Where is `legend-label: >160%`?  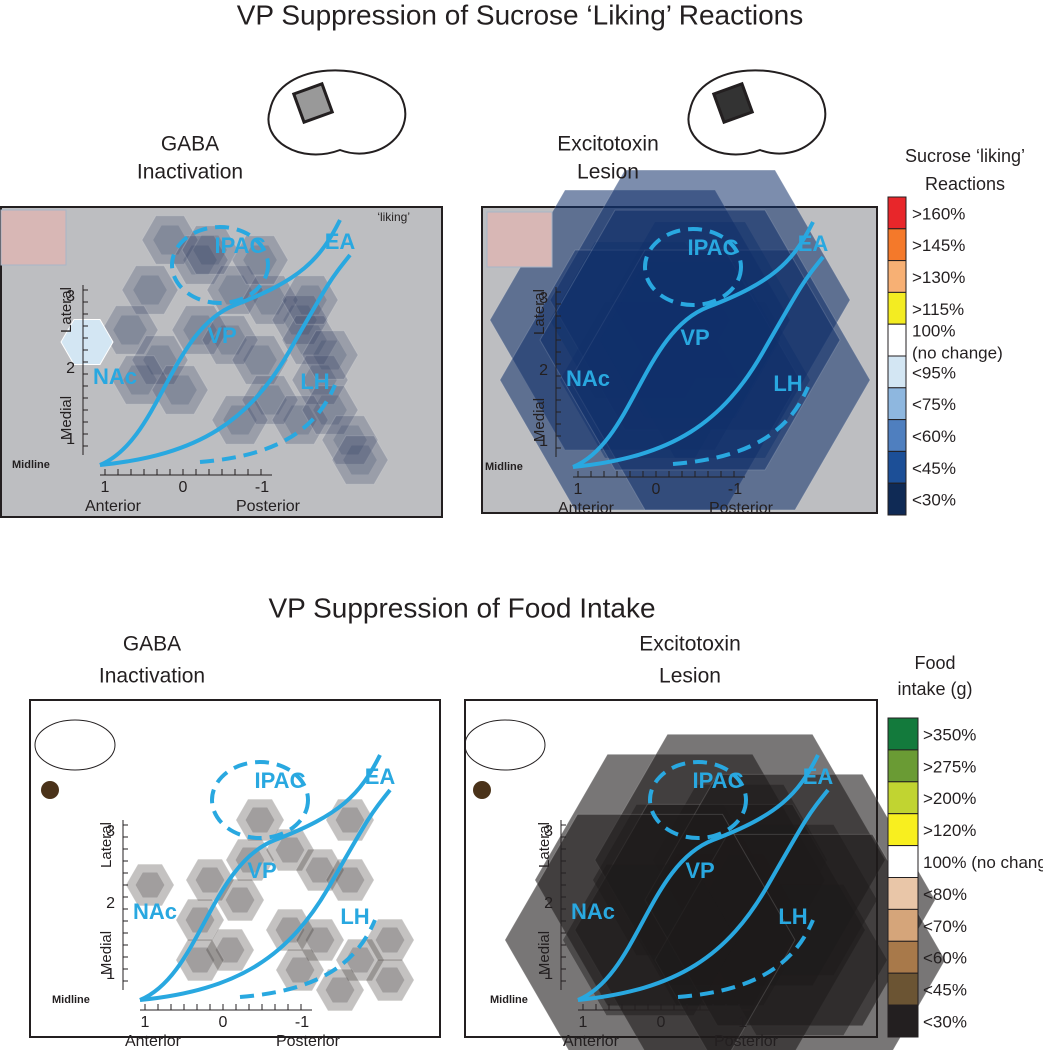 legend-label: >160% is located at coordinates (938, 213).